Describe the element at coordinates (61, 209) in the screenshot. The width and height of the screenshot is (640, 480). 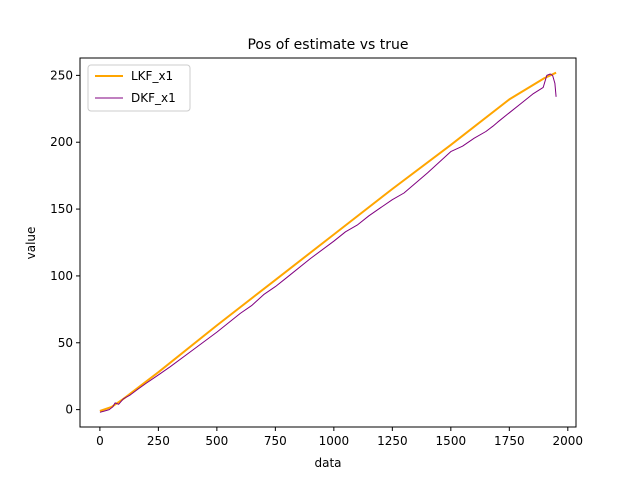
I see `y-tick-label: 150` at that location.